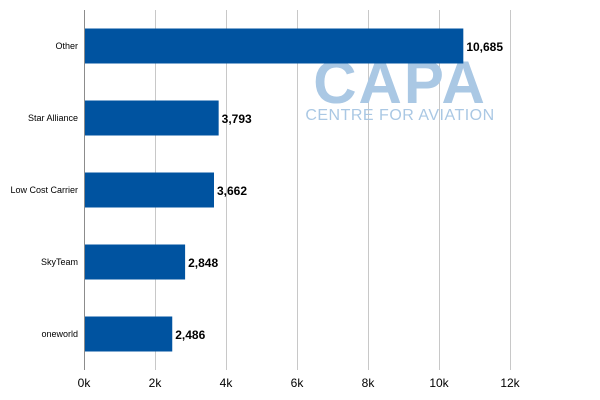 Image resolution: width=600 pixels, height=400 pixels. I want to click on category-label: SkyTeam, so click(59, 262).